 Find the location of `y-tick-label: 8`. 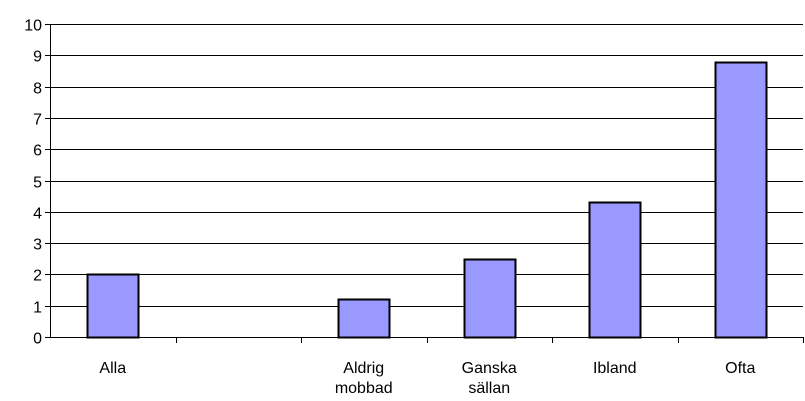

y-tick-label: 8 is located at coordinates (37, 89).